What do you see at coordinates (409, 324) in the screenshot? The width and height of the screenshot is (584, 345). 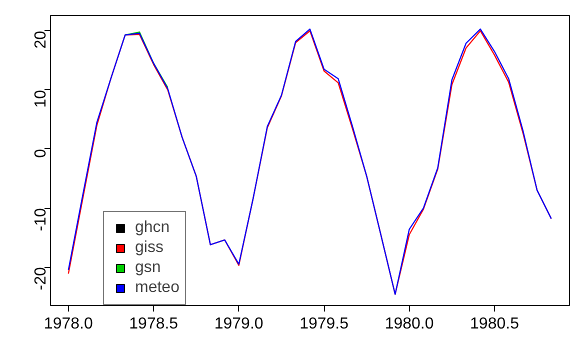 I see `x-tick-label: 1980.0` at bounding box center [409, 324].